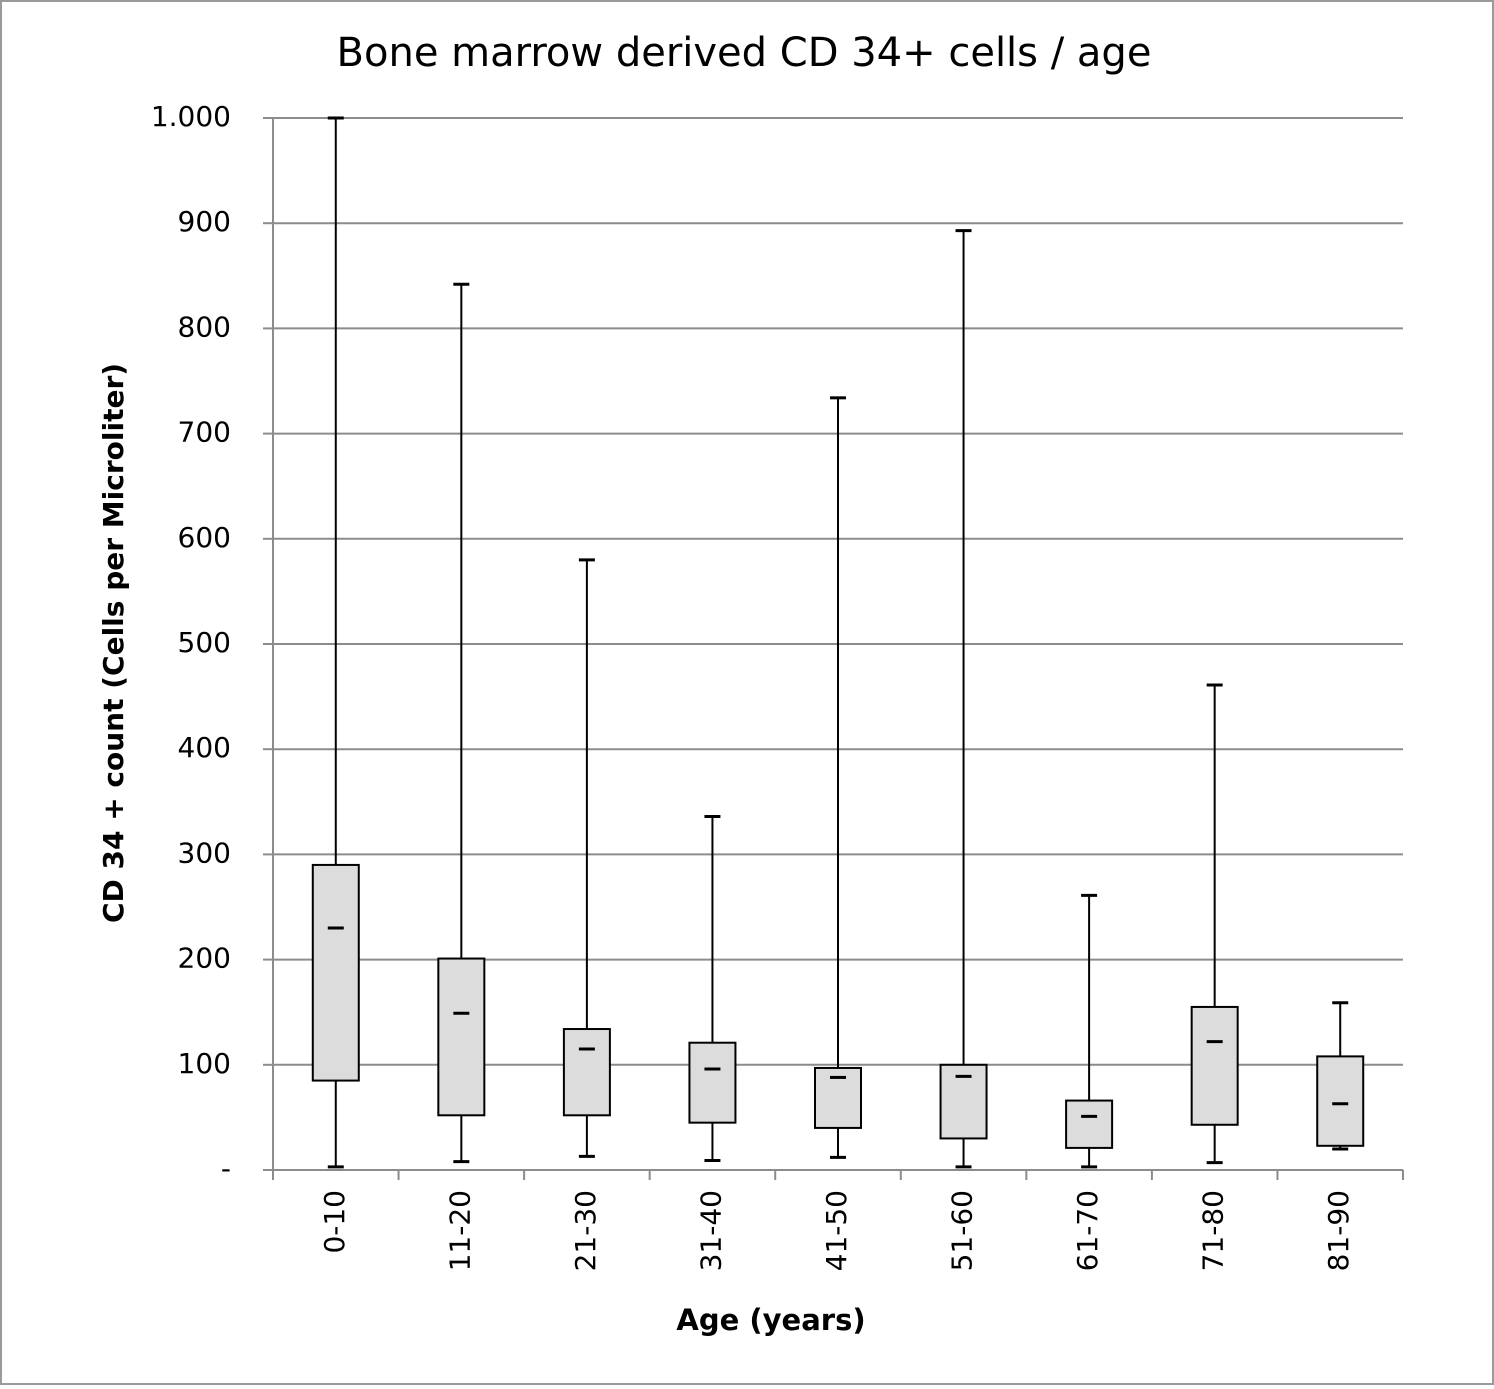  I want to click on y-tick-label: 800, so click(204, 326).